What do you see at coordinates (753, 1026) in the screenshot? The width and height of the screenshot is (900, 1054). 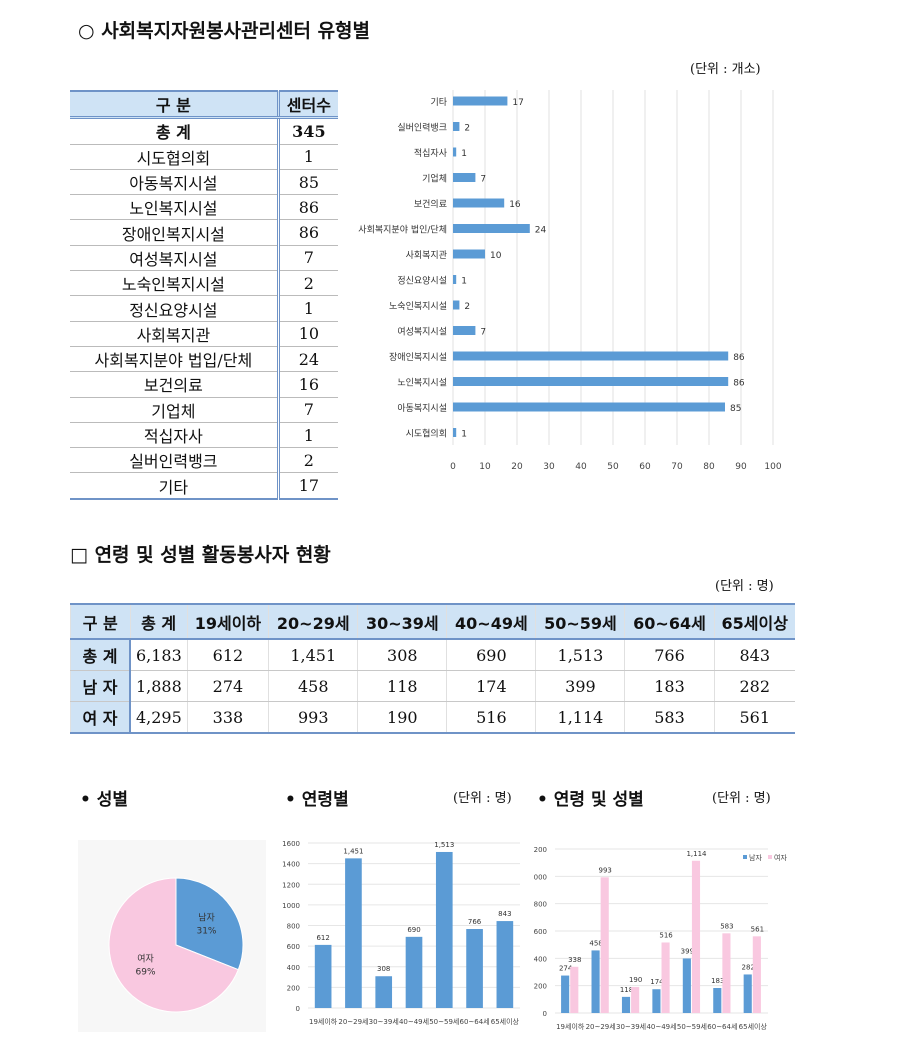 I see `x-tick-label: 65세이상` at bounding box center [753, 1026].